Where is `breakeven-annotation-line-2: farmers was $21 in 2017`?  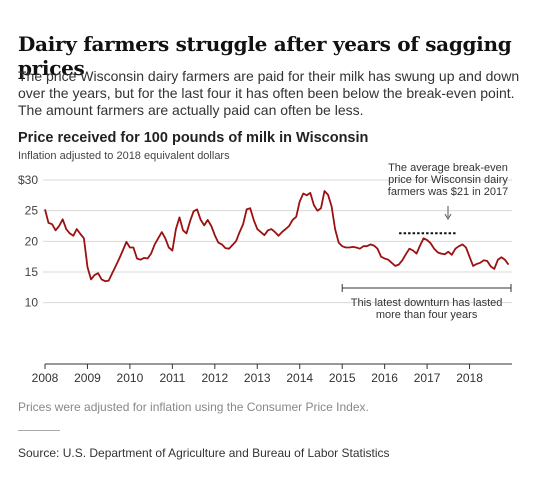 breakeven-annotation-line-2: farmers was $21 in 2017 is located at coordinates (448, 192).